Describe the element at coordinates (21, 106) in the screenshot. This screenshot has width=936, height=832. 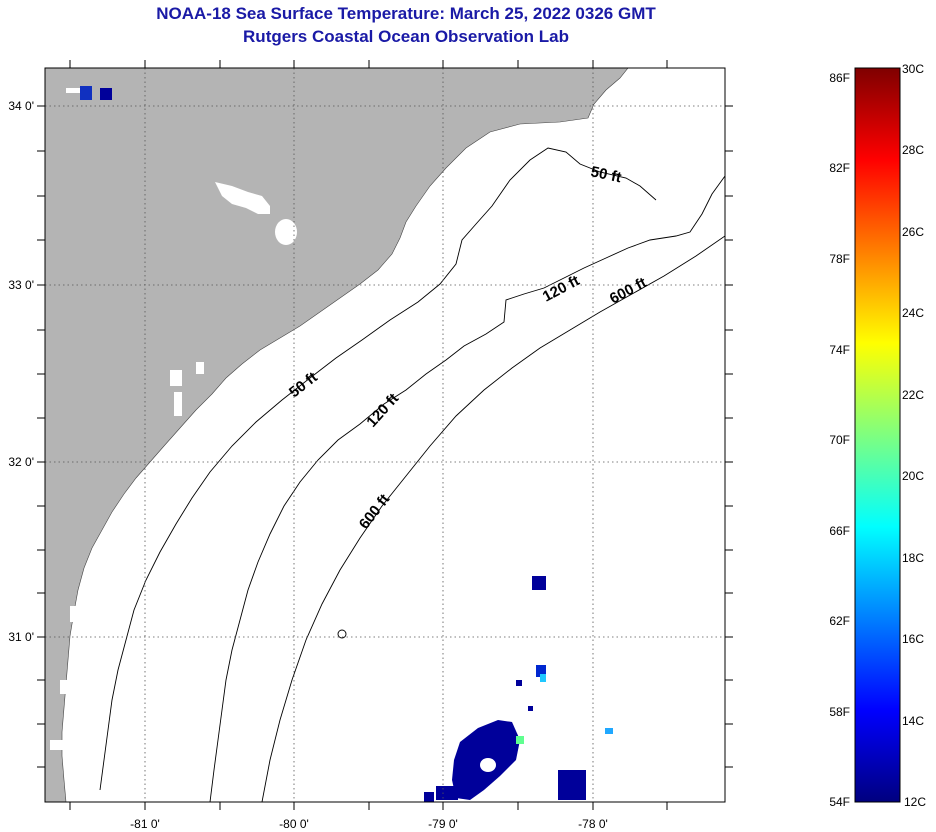
I see `lat-label-34: 34 0'` at that location.